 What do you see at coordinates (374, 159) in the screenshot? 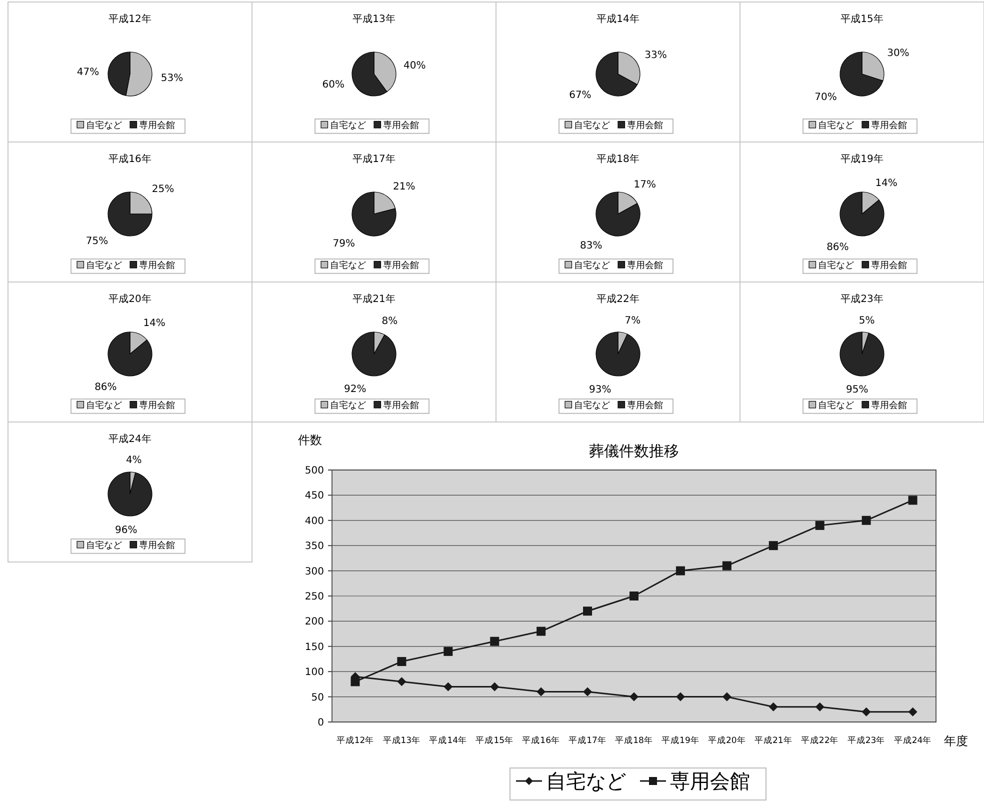
I see `chart-title: 平成17年` at bounding box center [374, 159].